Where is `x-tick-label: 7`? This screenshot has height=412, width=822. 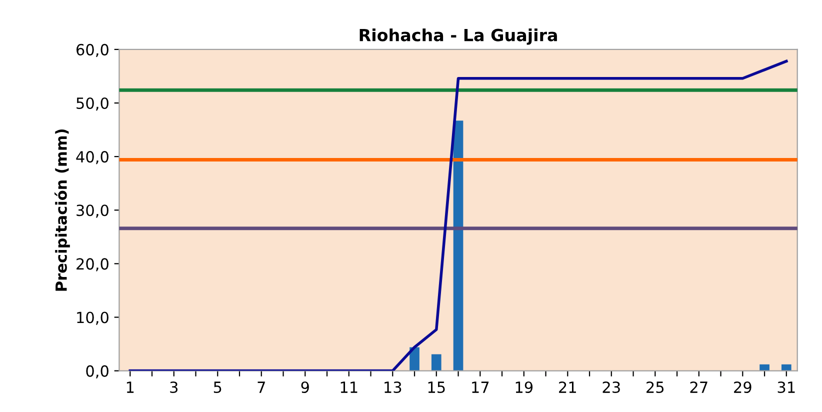
x-tick-label: 7 is located at coordinates (261, 387).